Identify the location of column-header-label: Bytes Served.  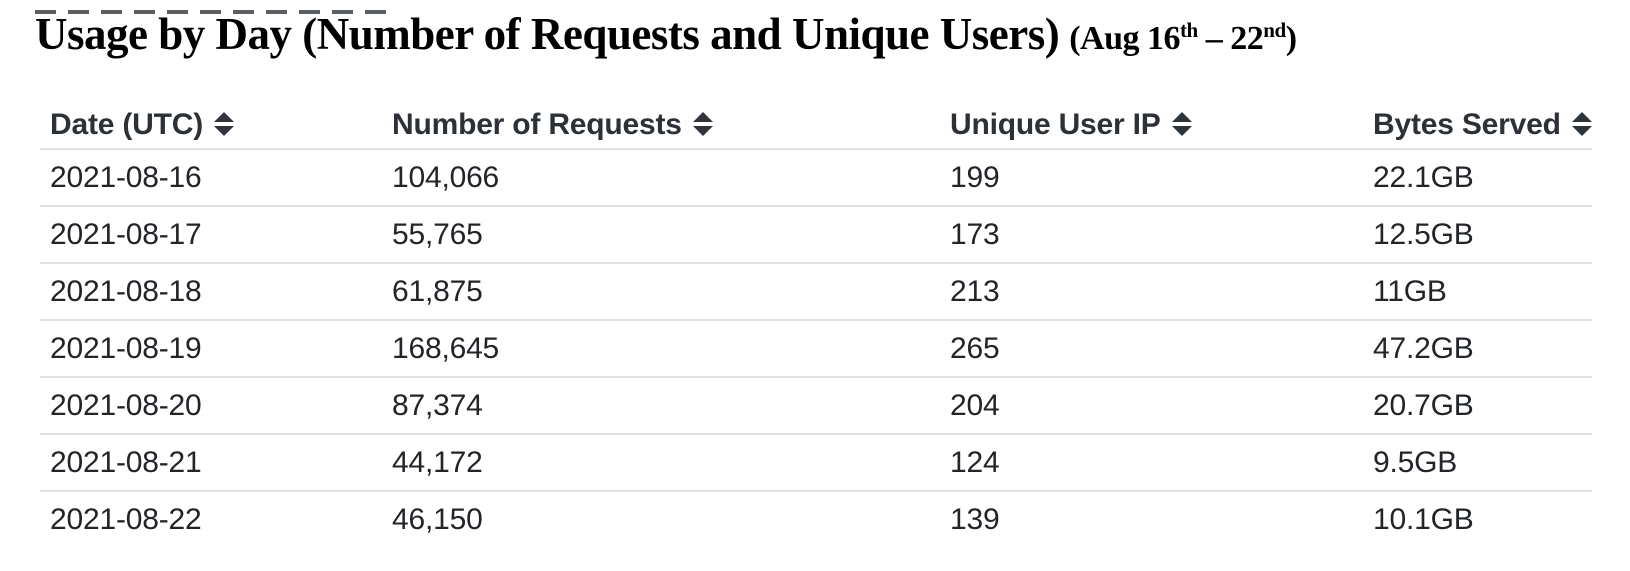
(1467, 124).